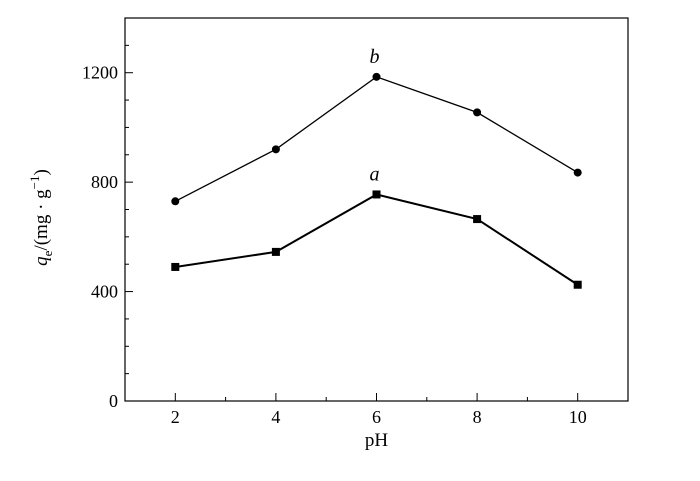 The image size is (700, 481). I want to click on y-axis-subscript: e, so click(47, 253).